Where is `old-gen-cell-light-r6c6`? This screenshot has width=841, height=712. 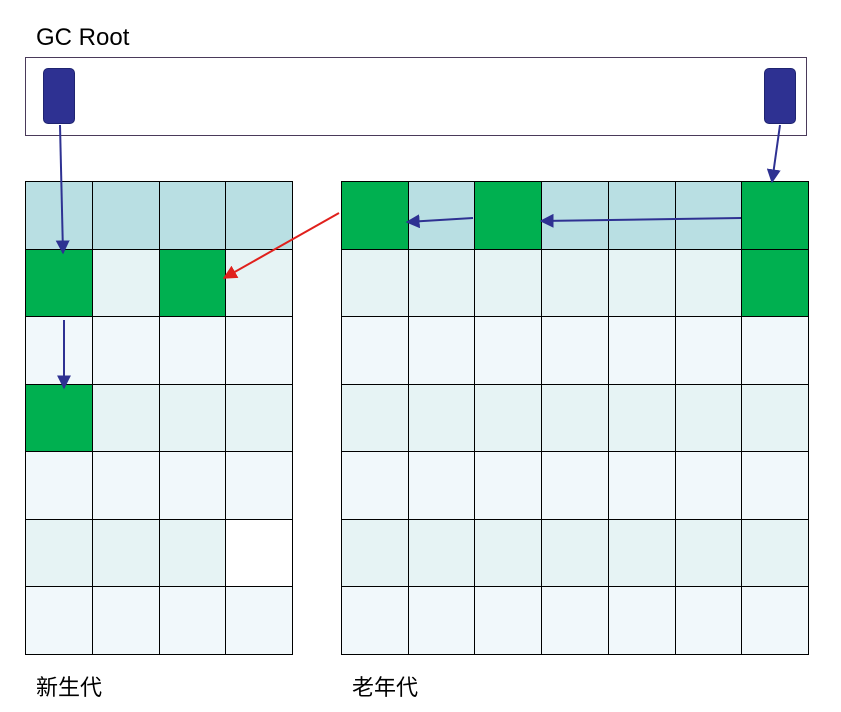 old-gen-cell-light-r6c6 is located at coordinates (709, 553).